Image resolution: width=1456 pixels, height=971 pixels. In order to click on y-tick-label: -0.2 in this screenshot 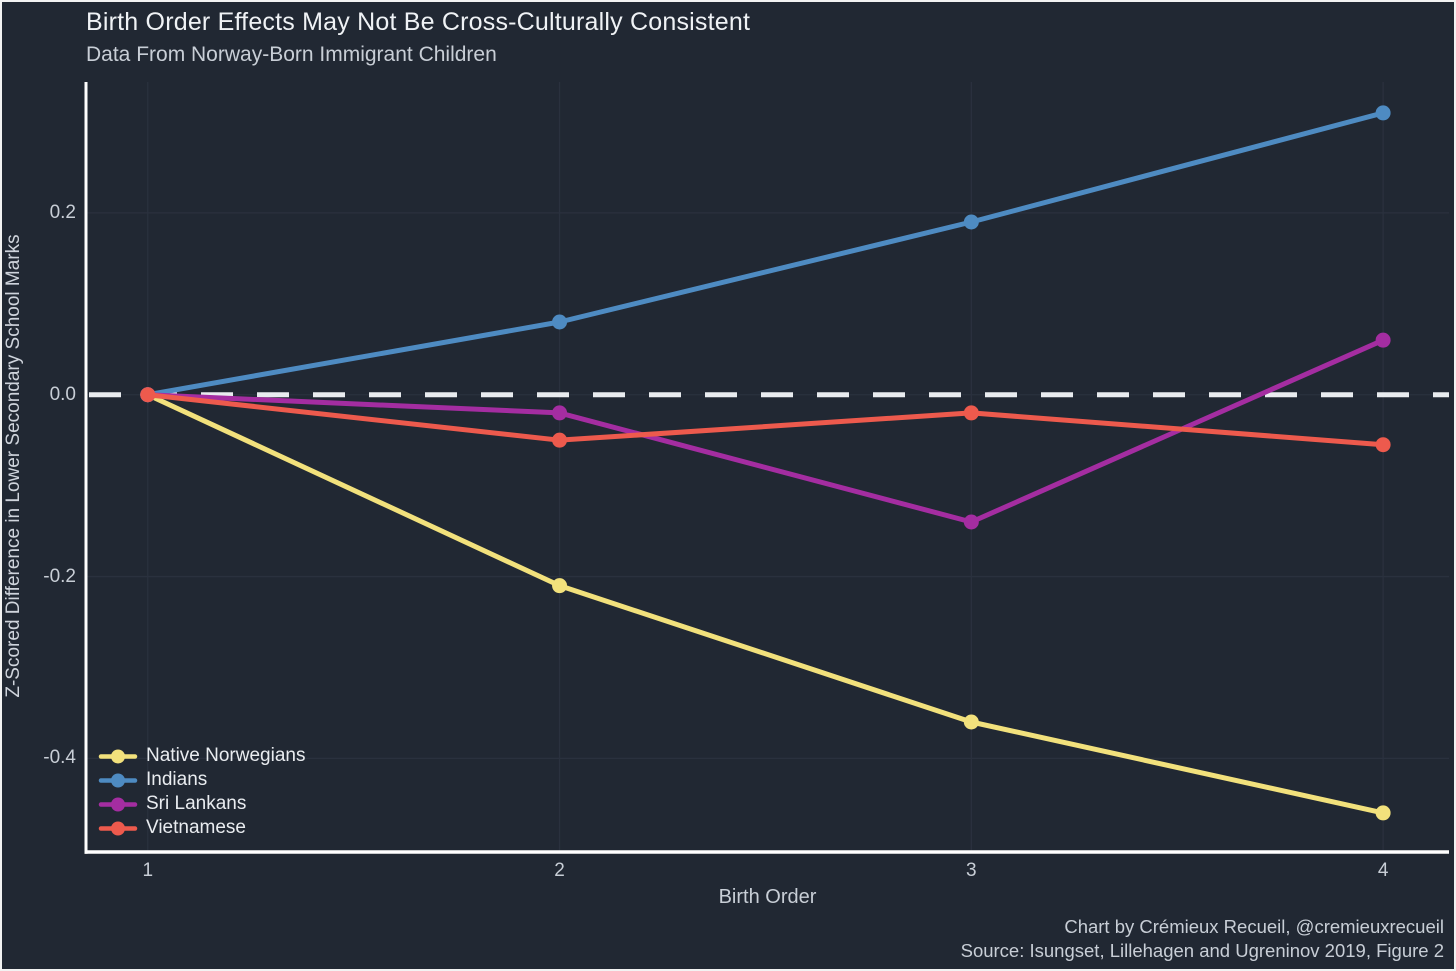, I will do `click(59, 576)`.